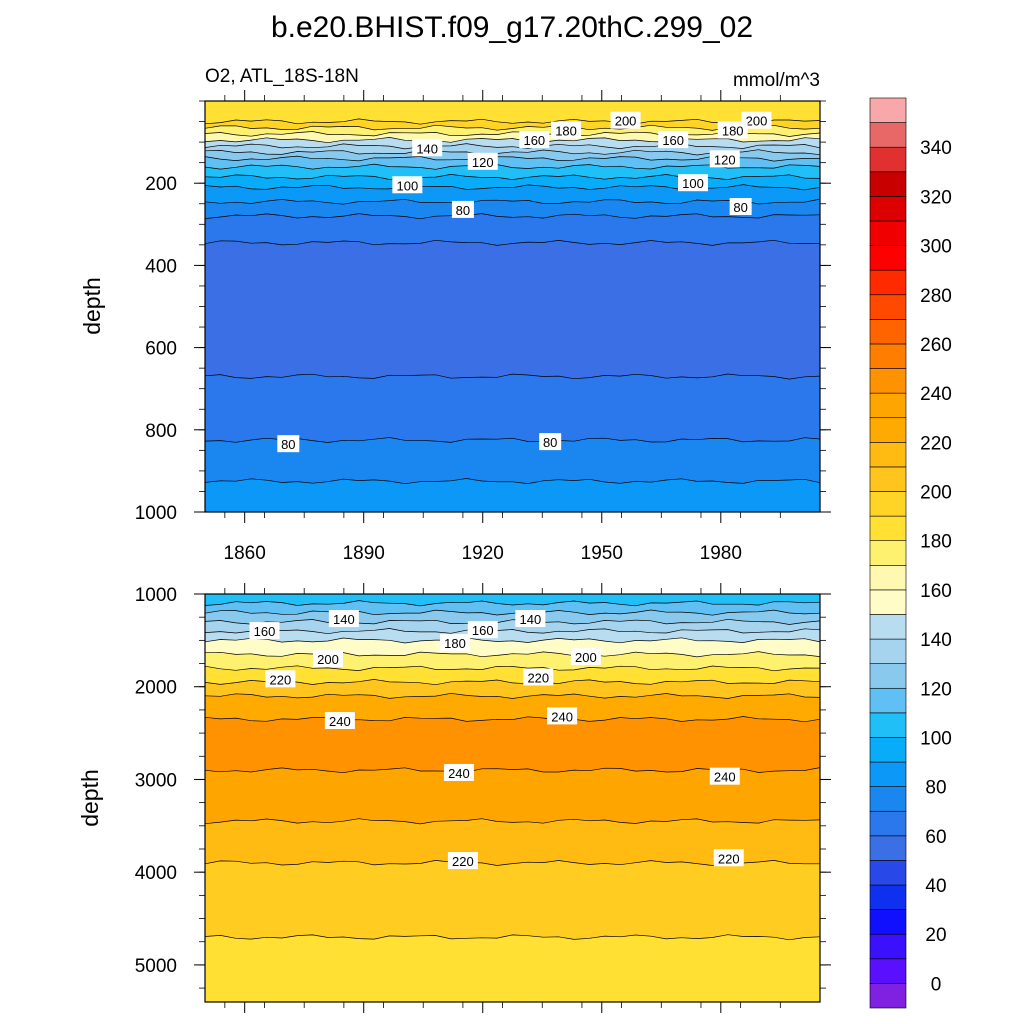 The height and width of the screenshot is (1024, 1024). I want to click on colorbar-label: 0, so click(936, 984).